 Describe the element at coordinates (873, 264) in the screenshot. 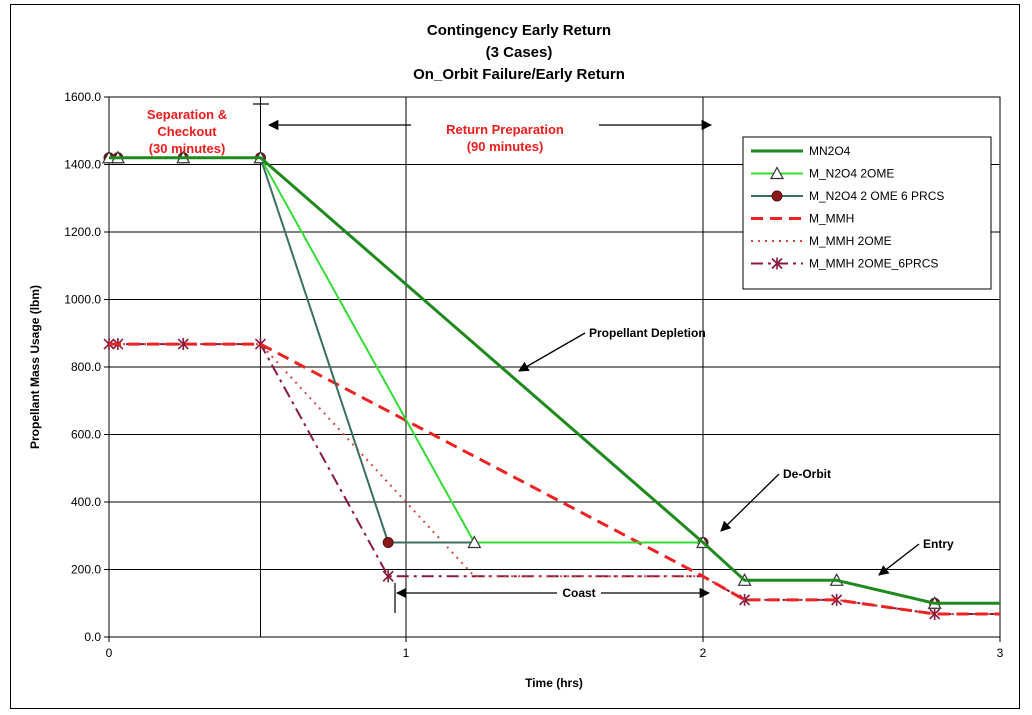

I see `legend-label: M_MMH 2OME_6PRCS` at that location.